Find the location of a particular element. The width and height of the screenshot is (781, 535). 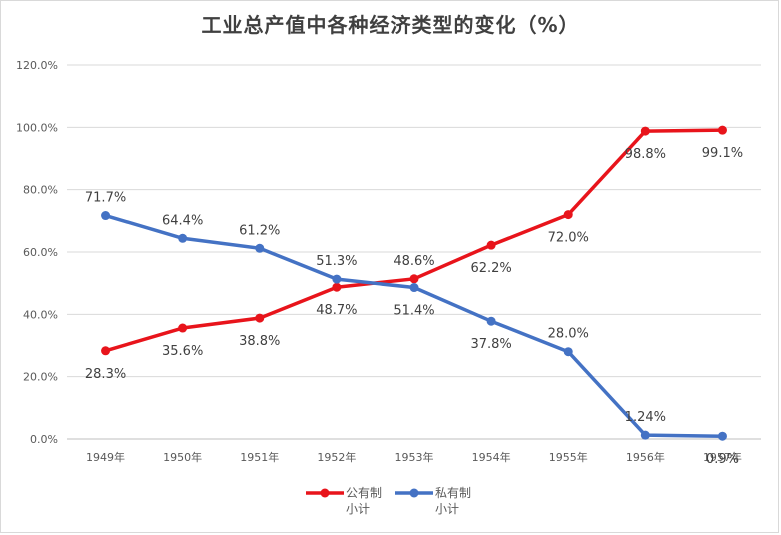

y-tick-label: 0.0% is located at coordinates (44, 439).